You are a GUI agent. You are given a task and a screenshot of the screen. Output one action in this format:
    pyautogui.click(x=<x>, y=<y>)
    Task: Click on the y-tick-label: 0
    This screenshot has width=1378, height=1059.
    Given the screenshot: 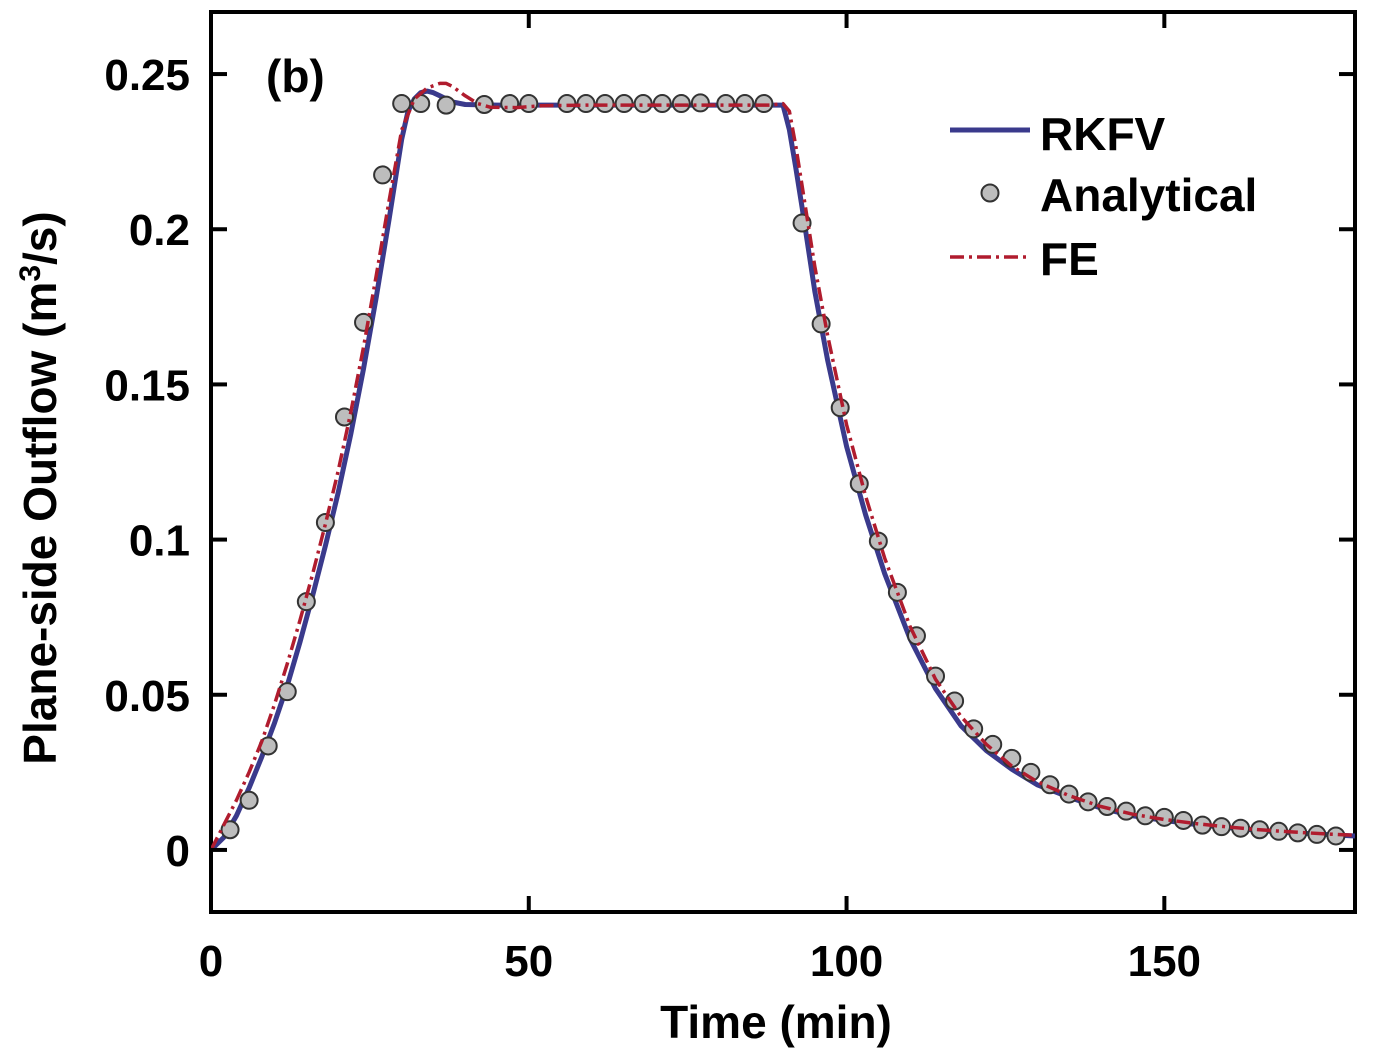 What is the action you would take?
    pyautogui.click(x=178, y=851)
    